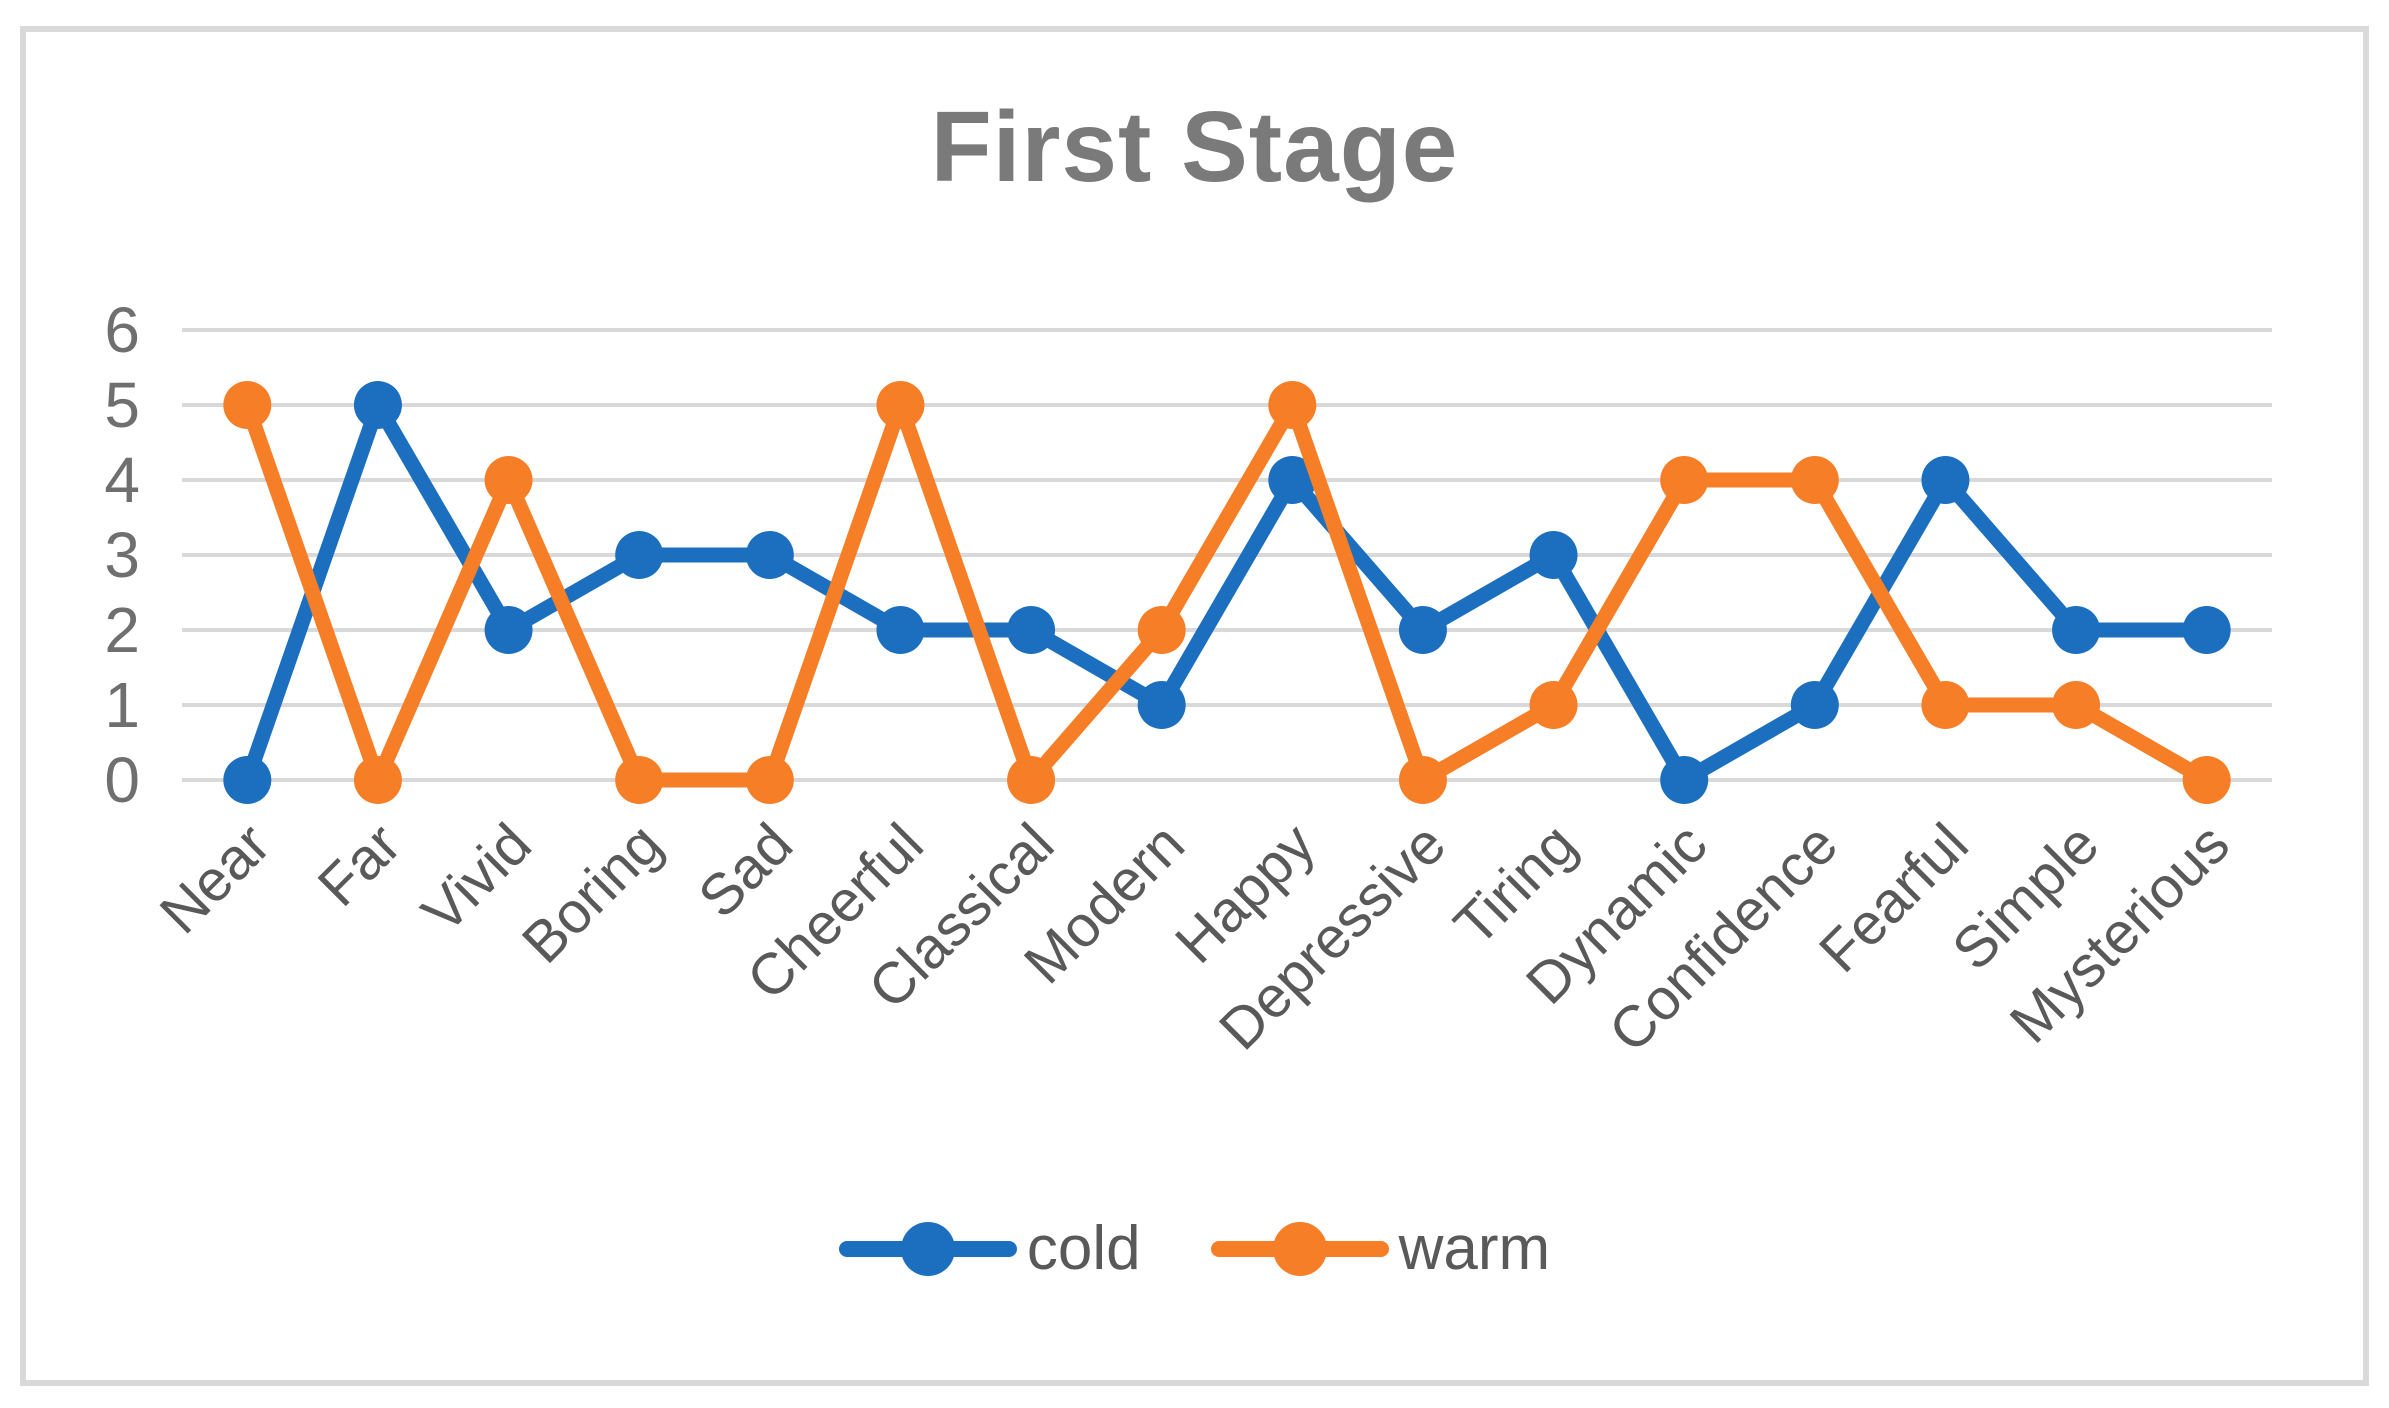  I want to click on legend-dot-cold, so click(927, 1249).